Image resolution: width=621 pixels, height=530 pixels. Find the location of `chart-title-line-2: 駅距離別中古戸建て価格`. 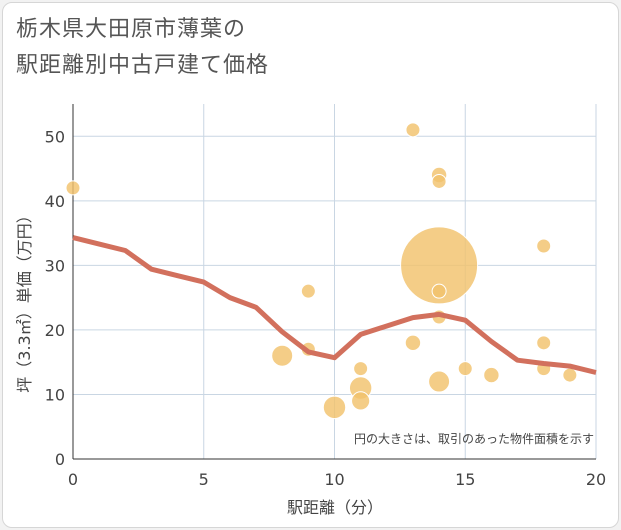

chart-title-line-2: 駅距離別中古戸建て価格 is located at coordinates (143, 65).